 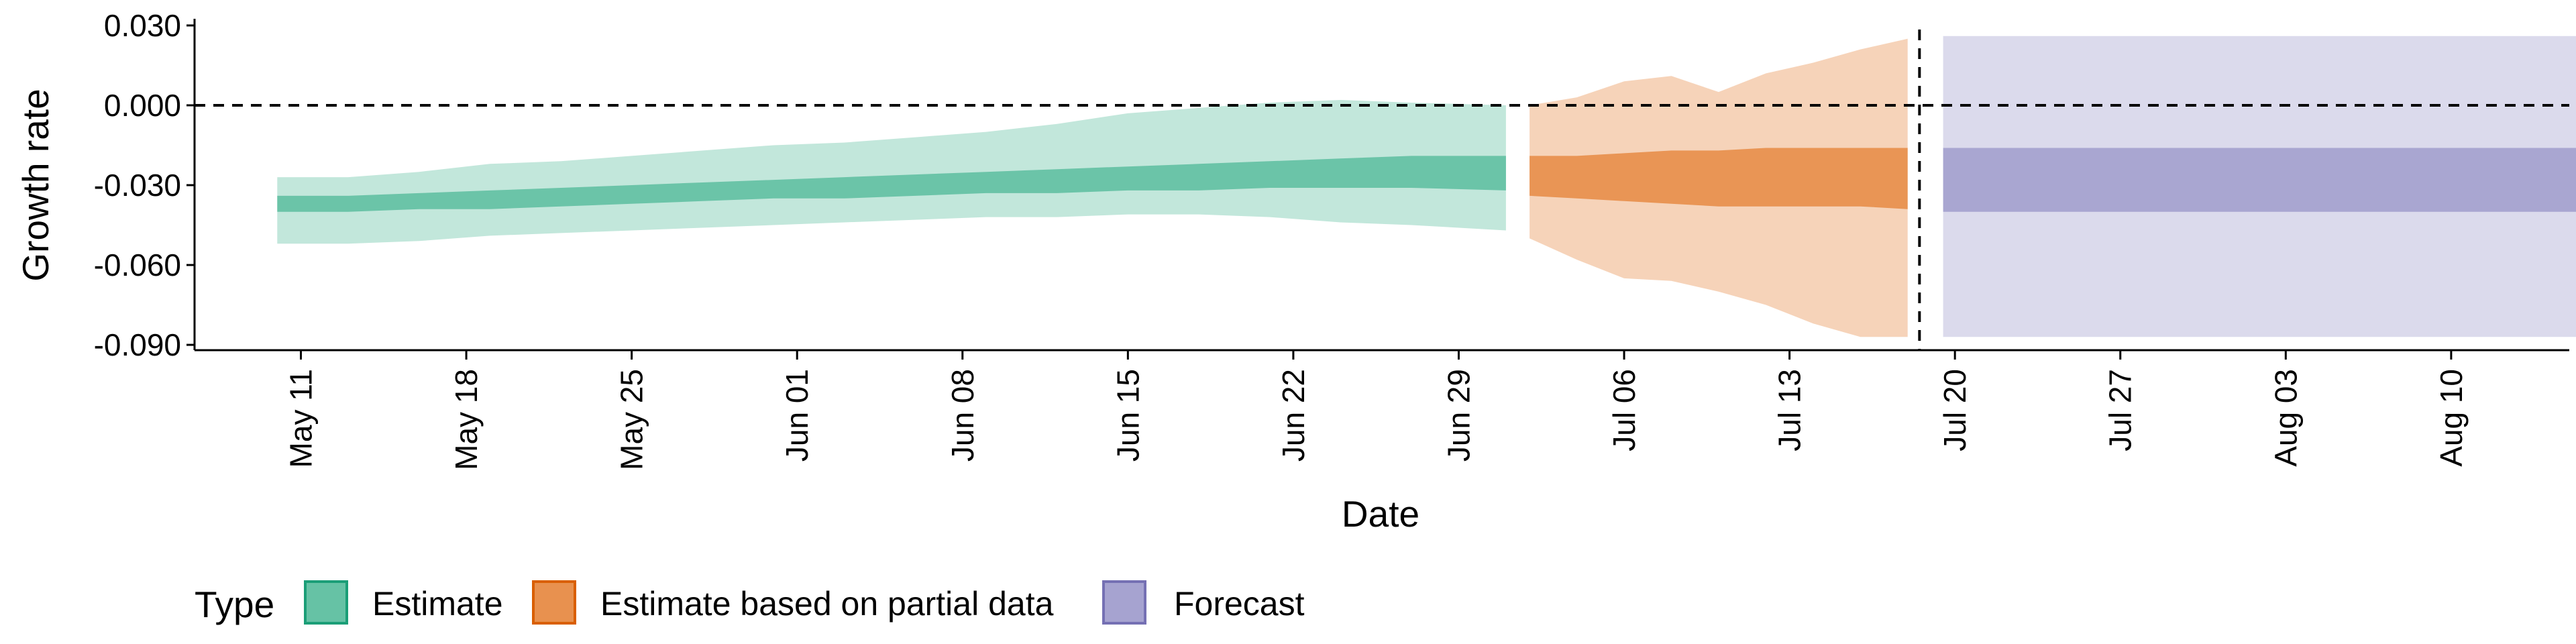 I want to click on x-tick-label: Jul 20, so click(x=1954, y=410).